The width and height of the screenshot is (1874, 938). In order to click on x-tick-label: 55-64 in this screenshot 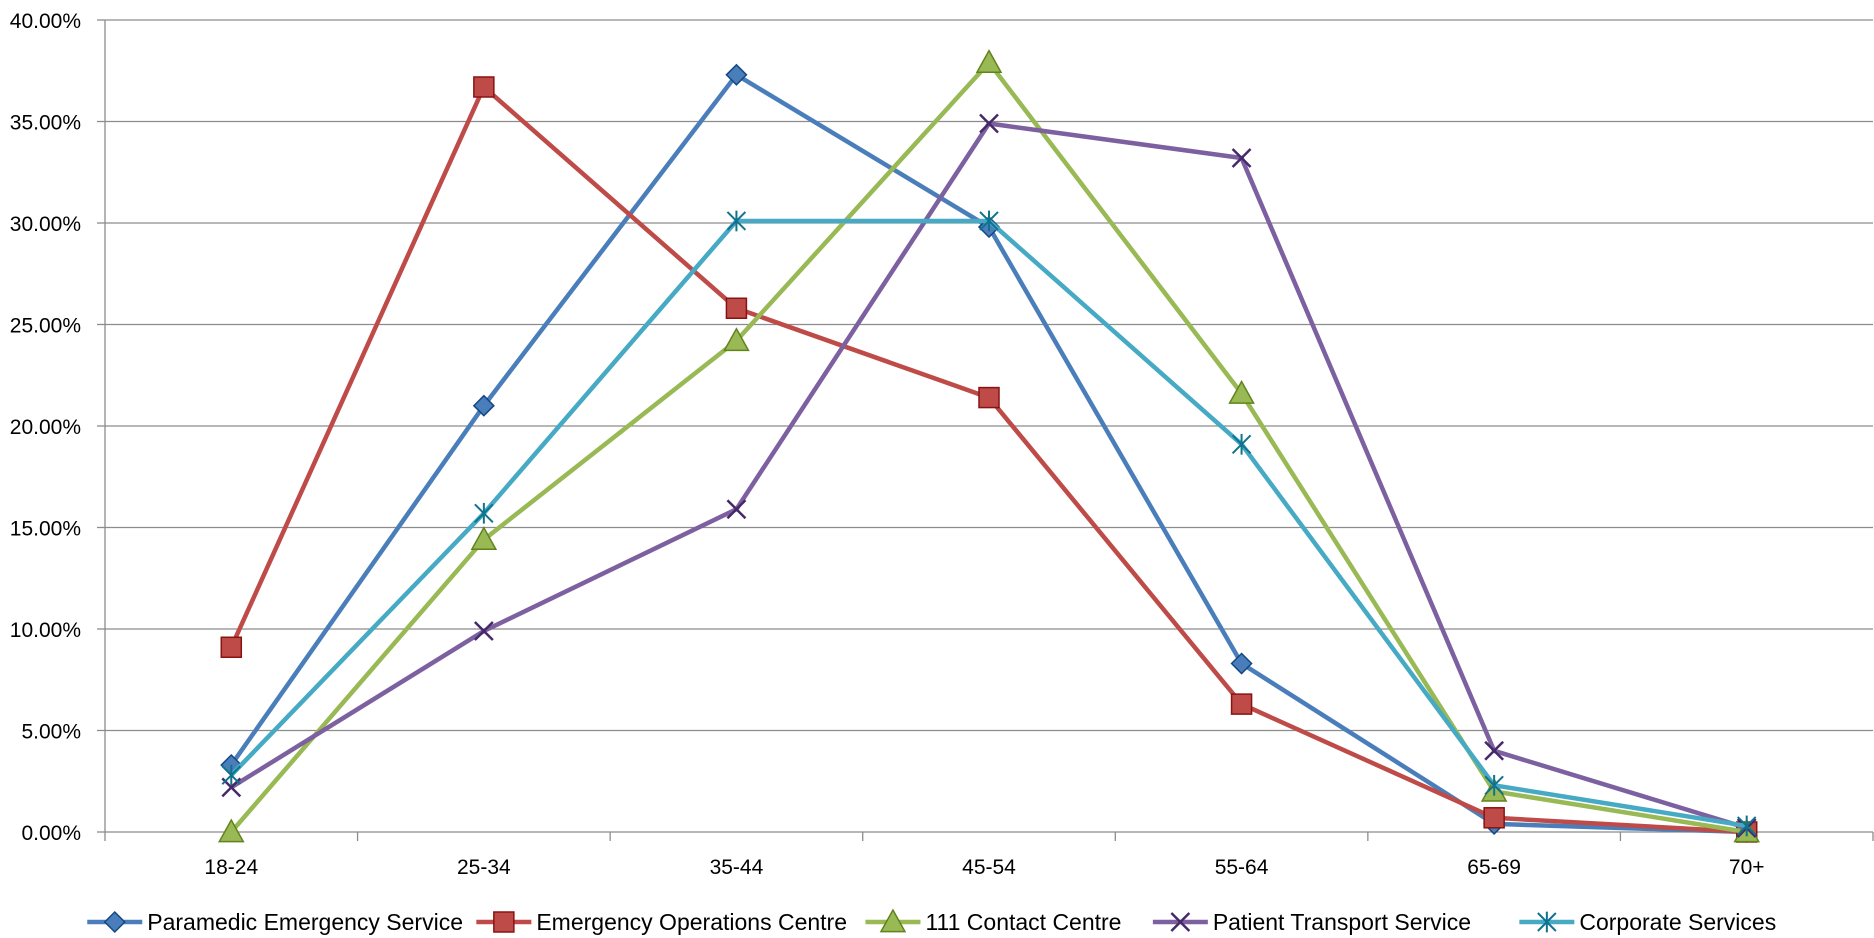, I will do `click(1242, 867)`.